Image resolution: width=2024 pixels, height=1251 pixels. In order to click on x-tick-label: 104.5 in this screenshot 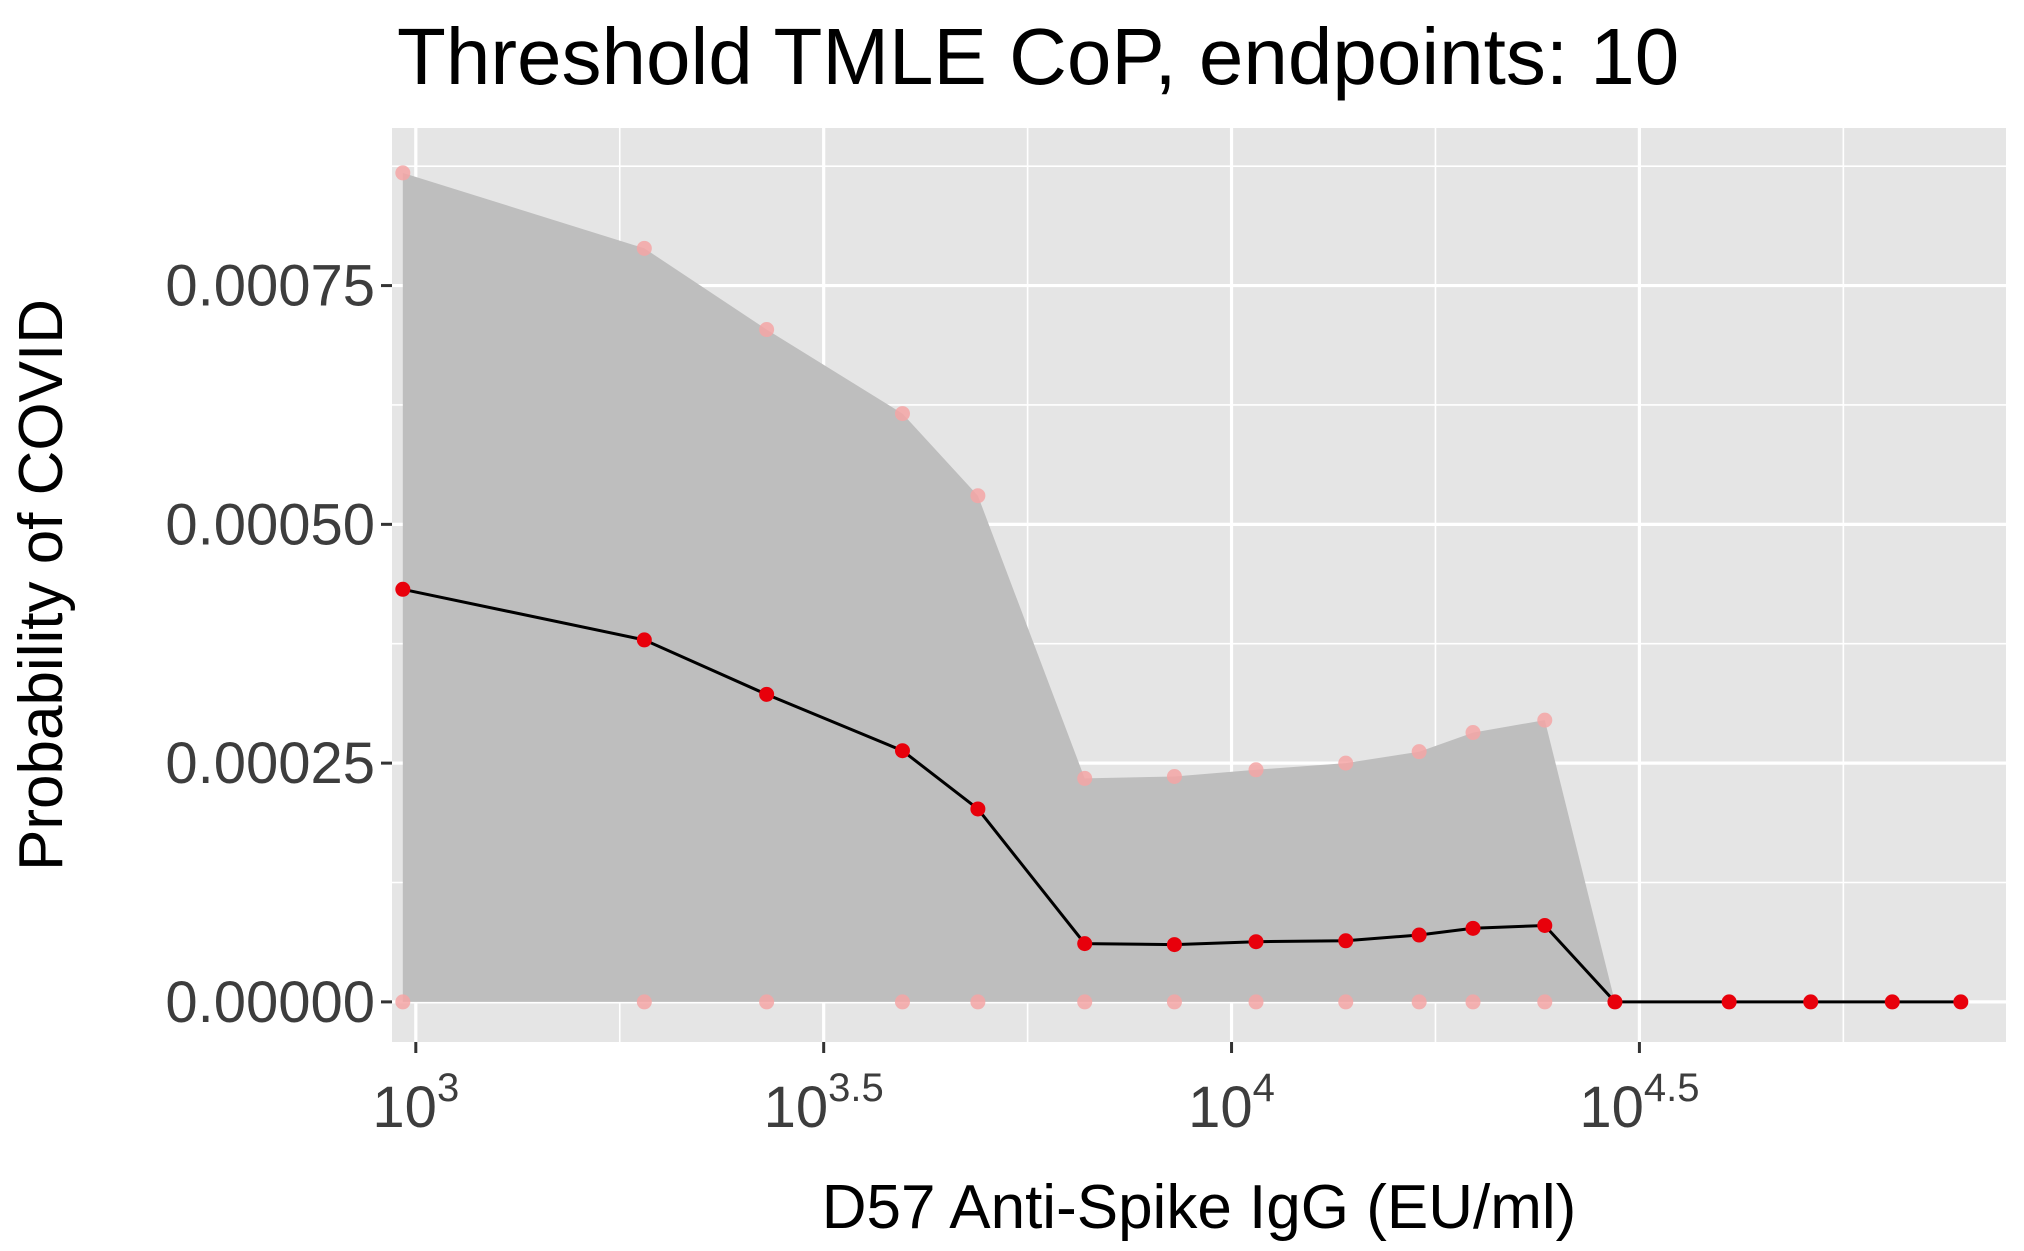, I will do `click(1639, 1103)`.